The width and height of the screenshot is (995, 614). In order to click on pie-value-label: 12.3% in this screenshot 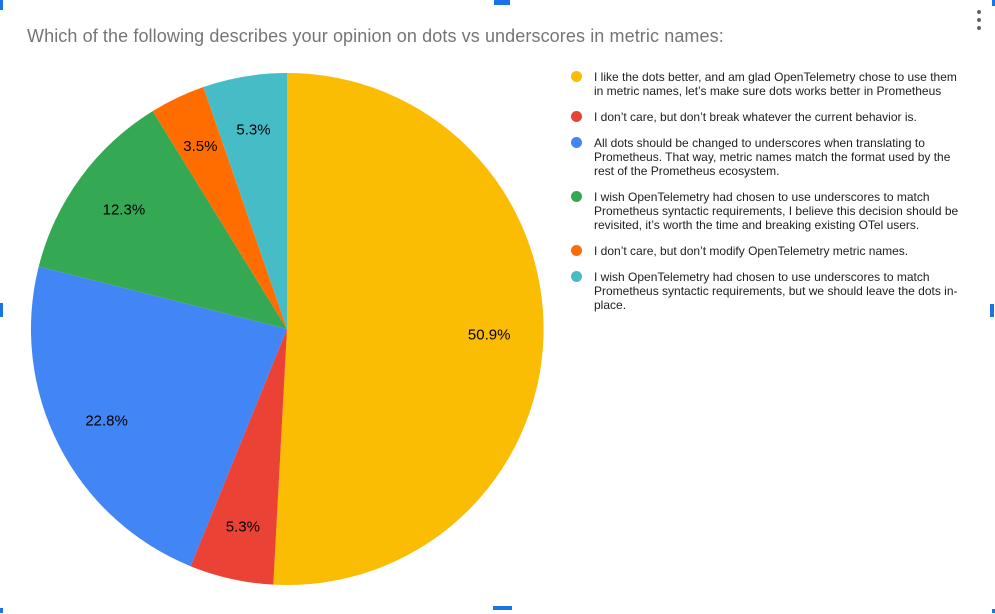, I will do `click(124, 210)`.